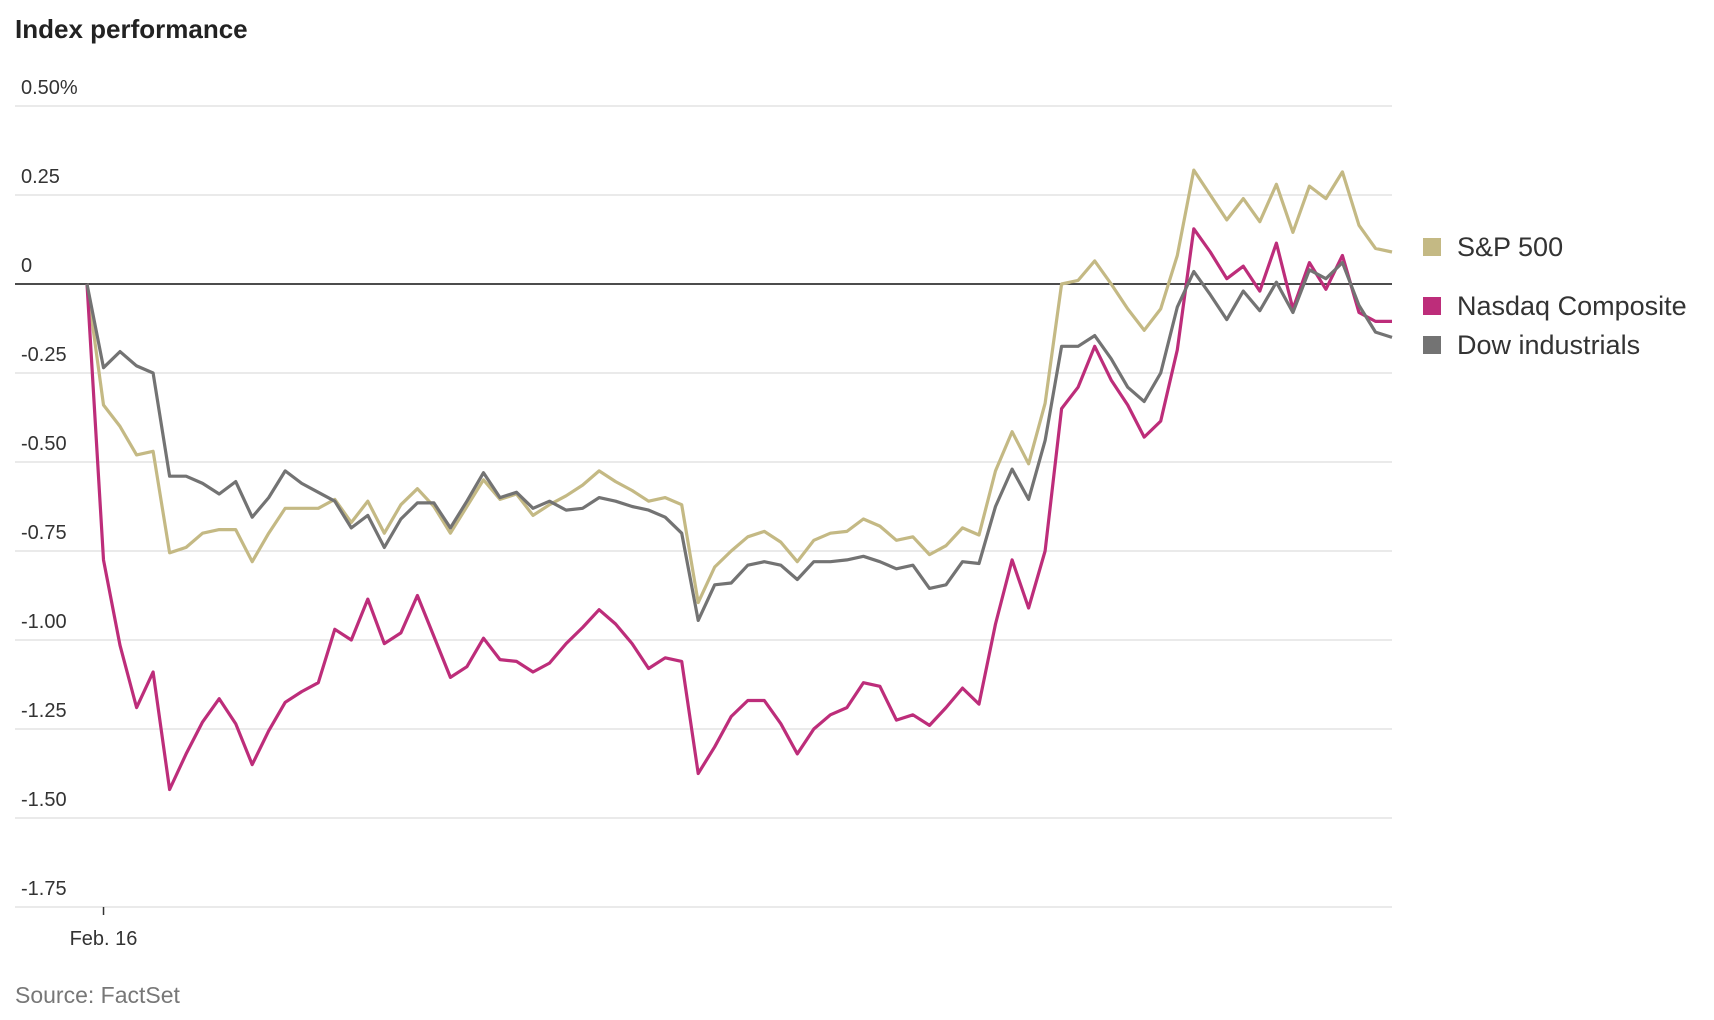 The image size is (1714, 1020). What do you see at coordinates (1548, 345) in the screenshot?
I see `legend-label: Dow industrials` at bounding box center [1548, 345].